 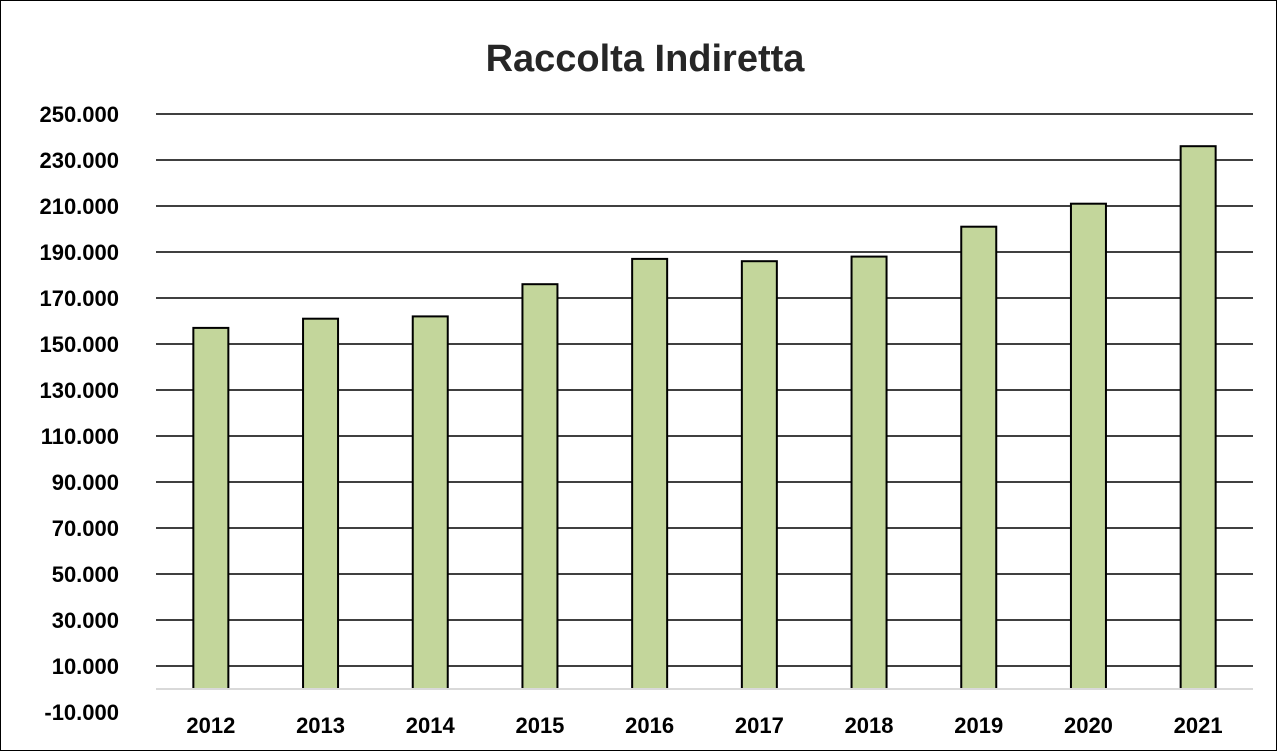 I want to click on y-tick-label: 90.000, so click(x=85, y=482).